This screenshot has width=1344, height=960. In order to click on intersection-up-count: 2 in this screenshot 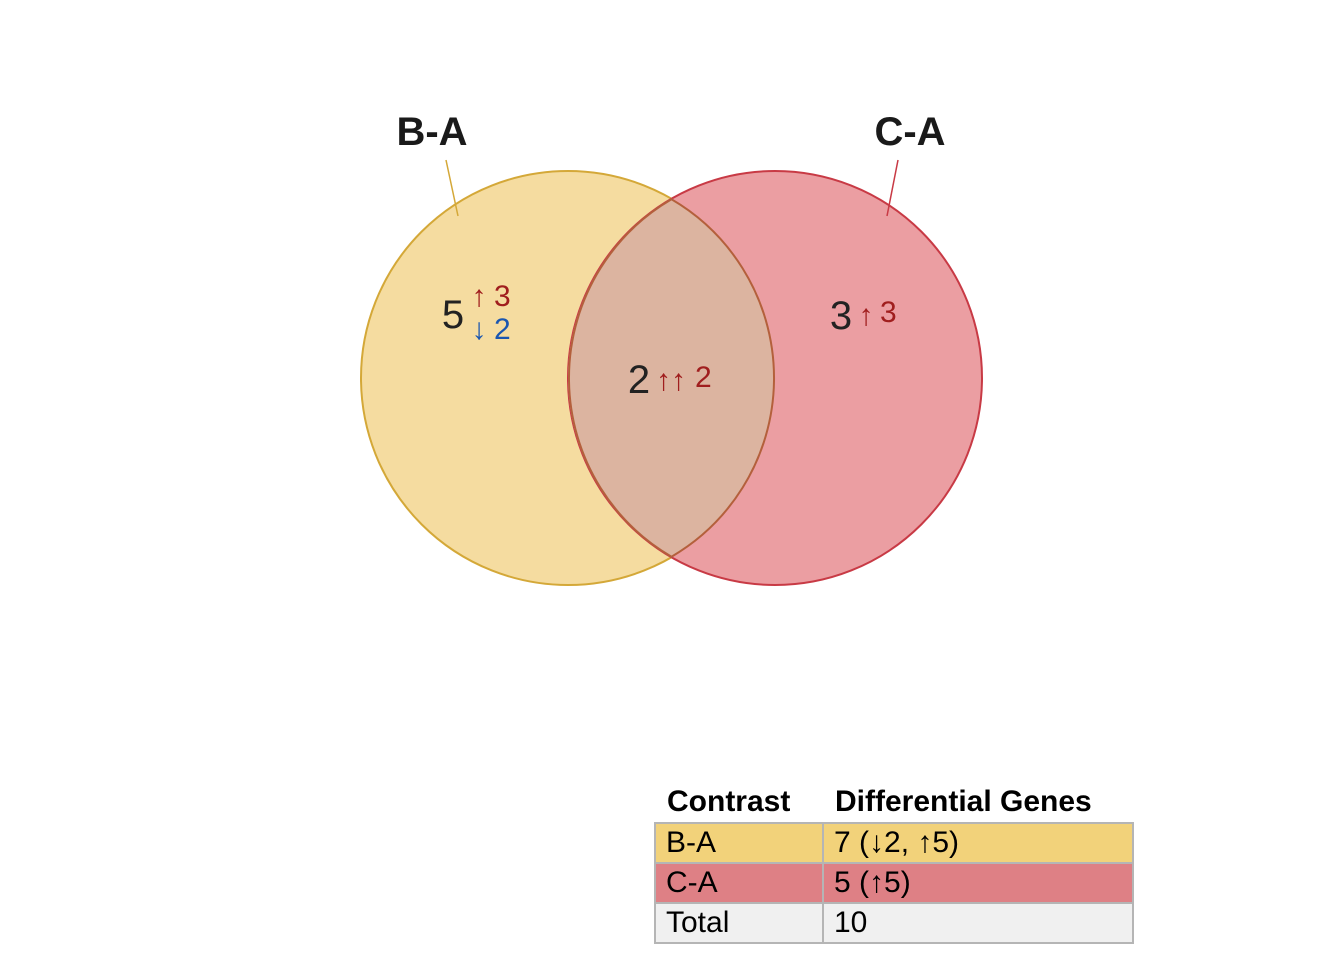, I will do `click(703, 377)`.